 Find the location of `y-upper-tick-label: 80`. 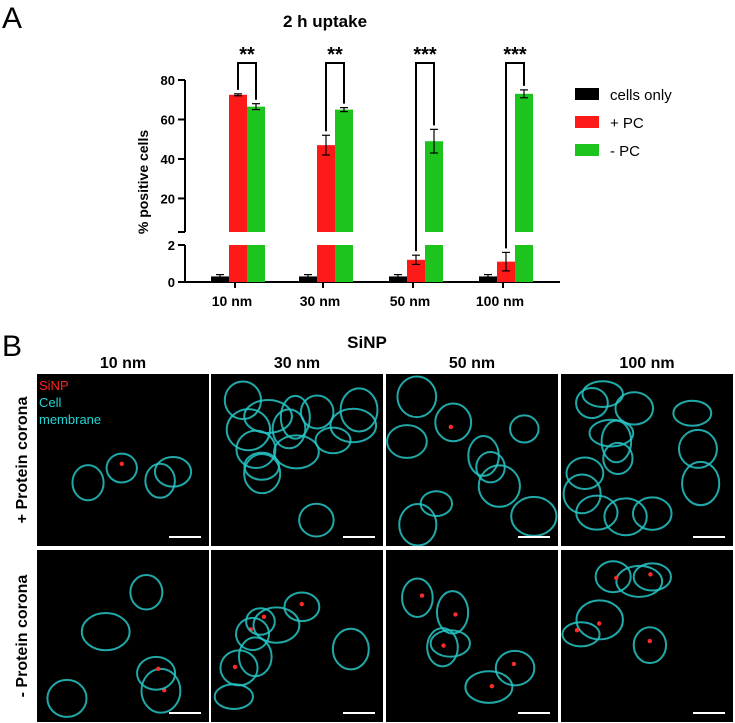

y-upper-tick-label: 80 is located at coordinates (168, 80).